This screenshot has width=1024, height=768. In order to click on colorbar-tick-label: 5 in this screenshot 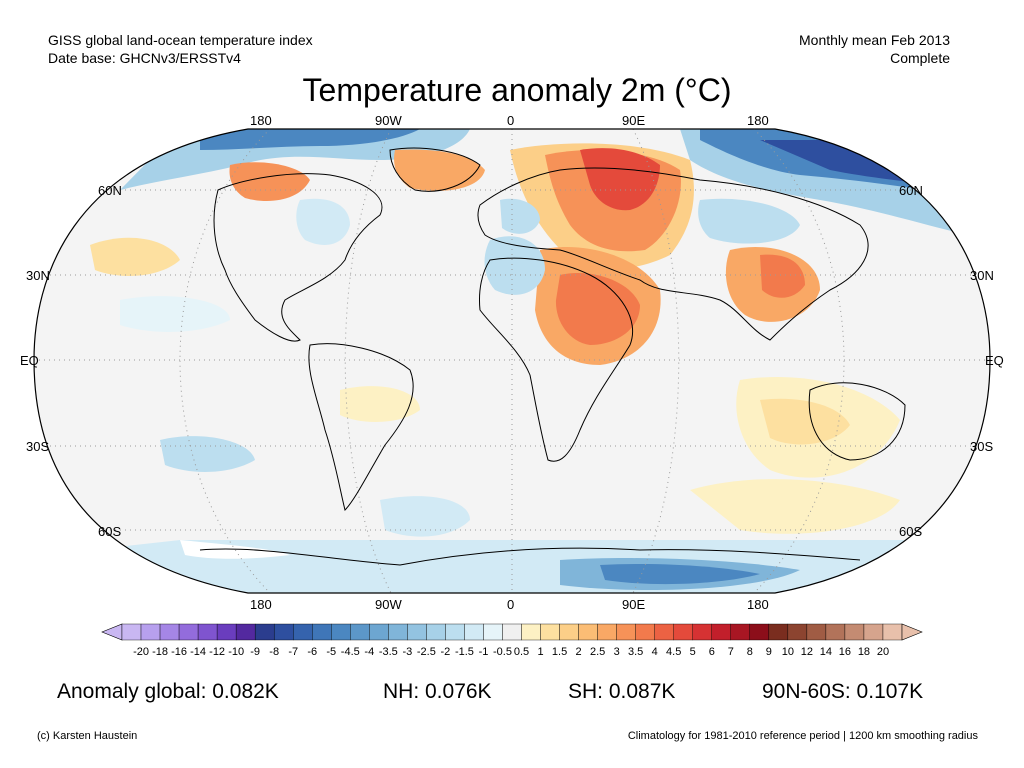, I will do `click(693, 652)`.